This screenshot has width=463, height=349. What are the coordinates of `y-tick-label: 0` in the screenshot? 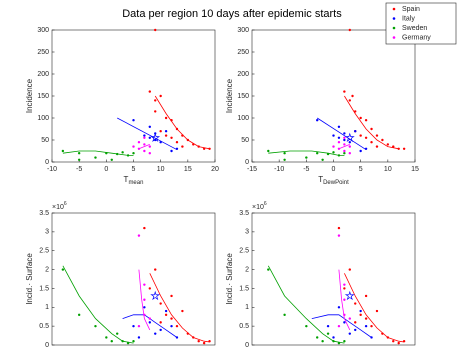 It's located at (47, 345).